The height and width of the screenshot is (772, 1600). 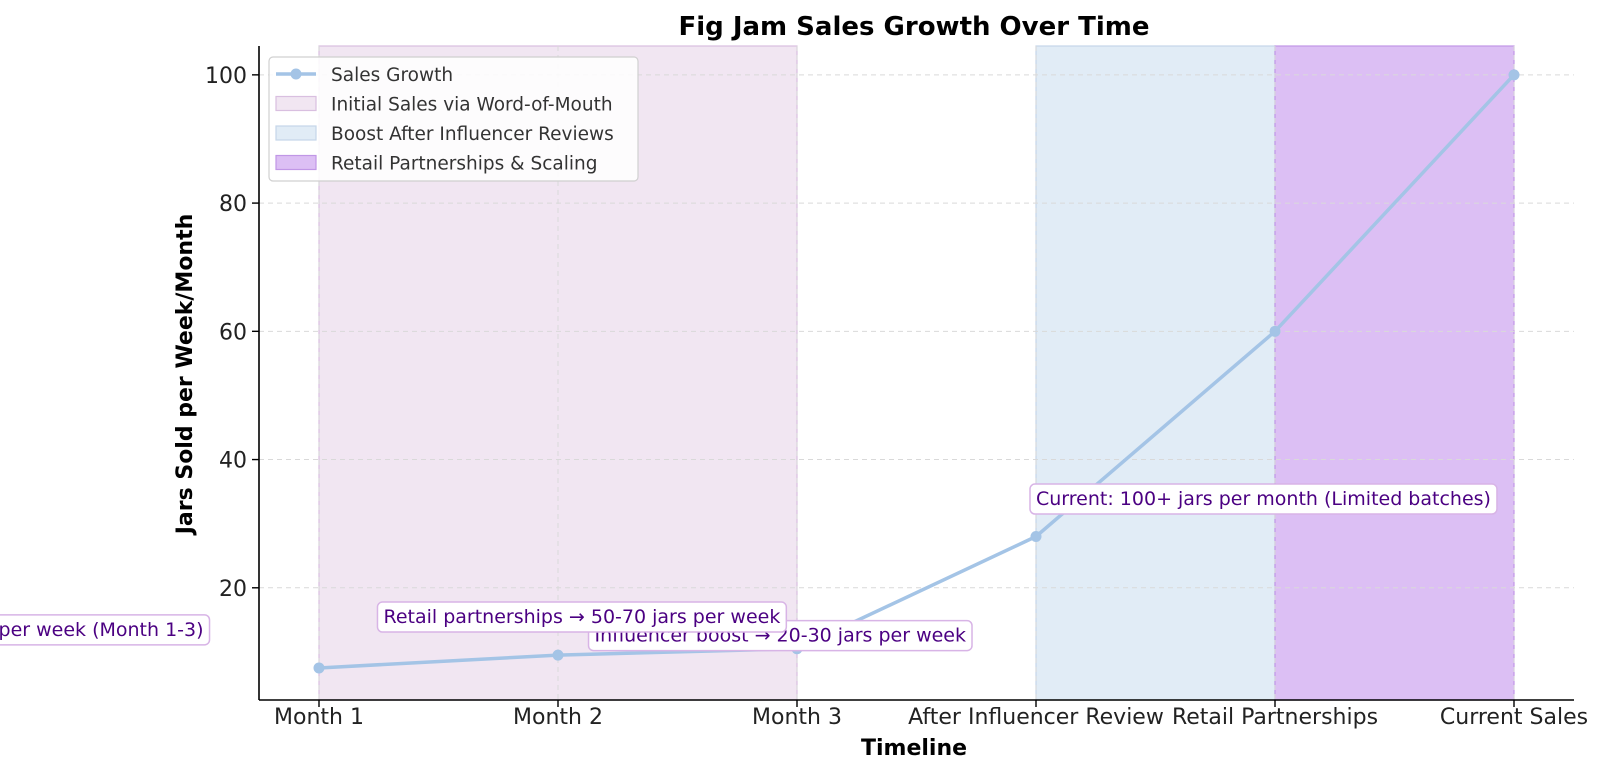 I want to click on legend-label: Sales Growth, so click(x=392, y=75).